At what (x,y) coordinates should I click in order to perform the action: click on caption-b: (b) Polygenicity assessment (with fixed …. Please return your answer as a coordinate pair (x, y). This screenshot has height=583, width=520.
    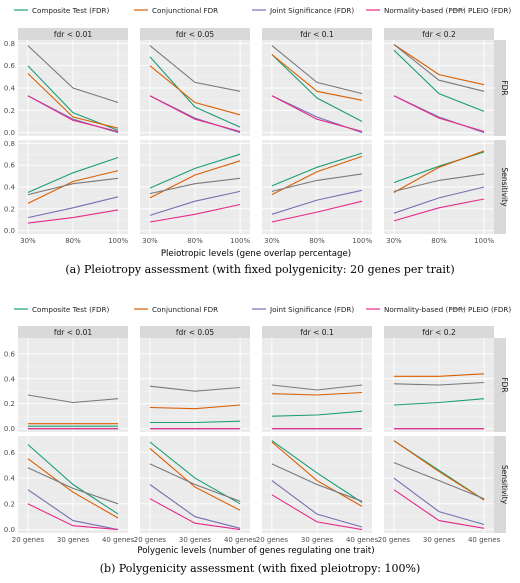
    Looking at the image, I should click on (260, 568).